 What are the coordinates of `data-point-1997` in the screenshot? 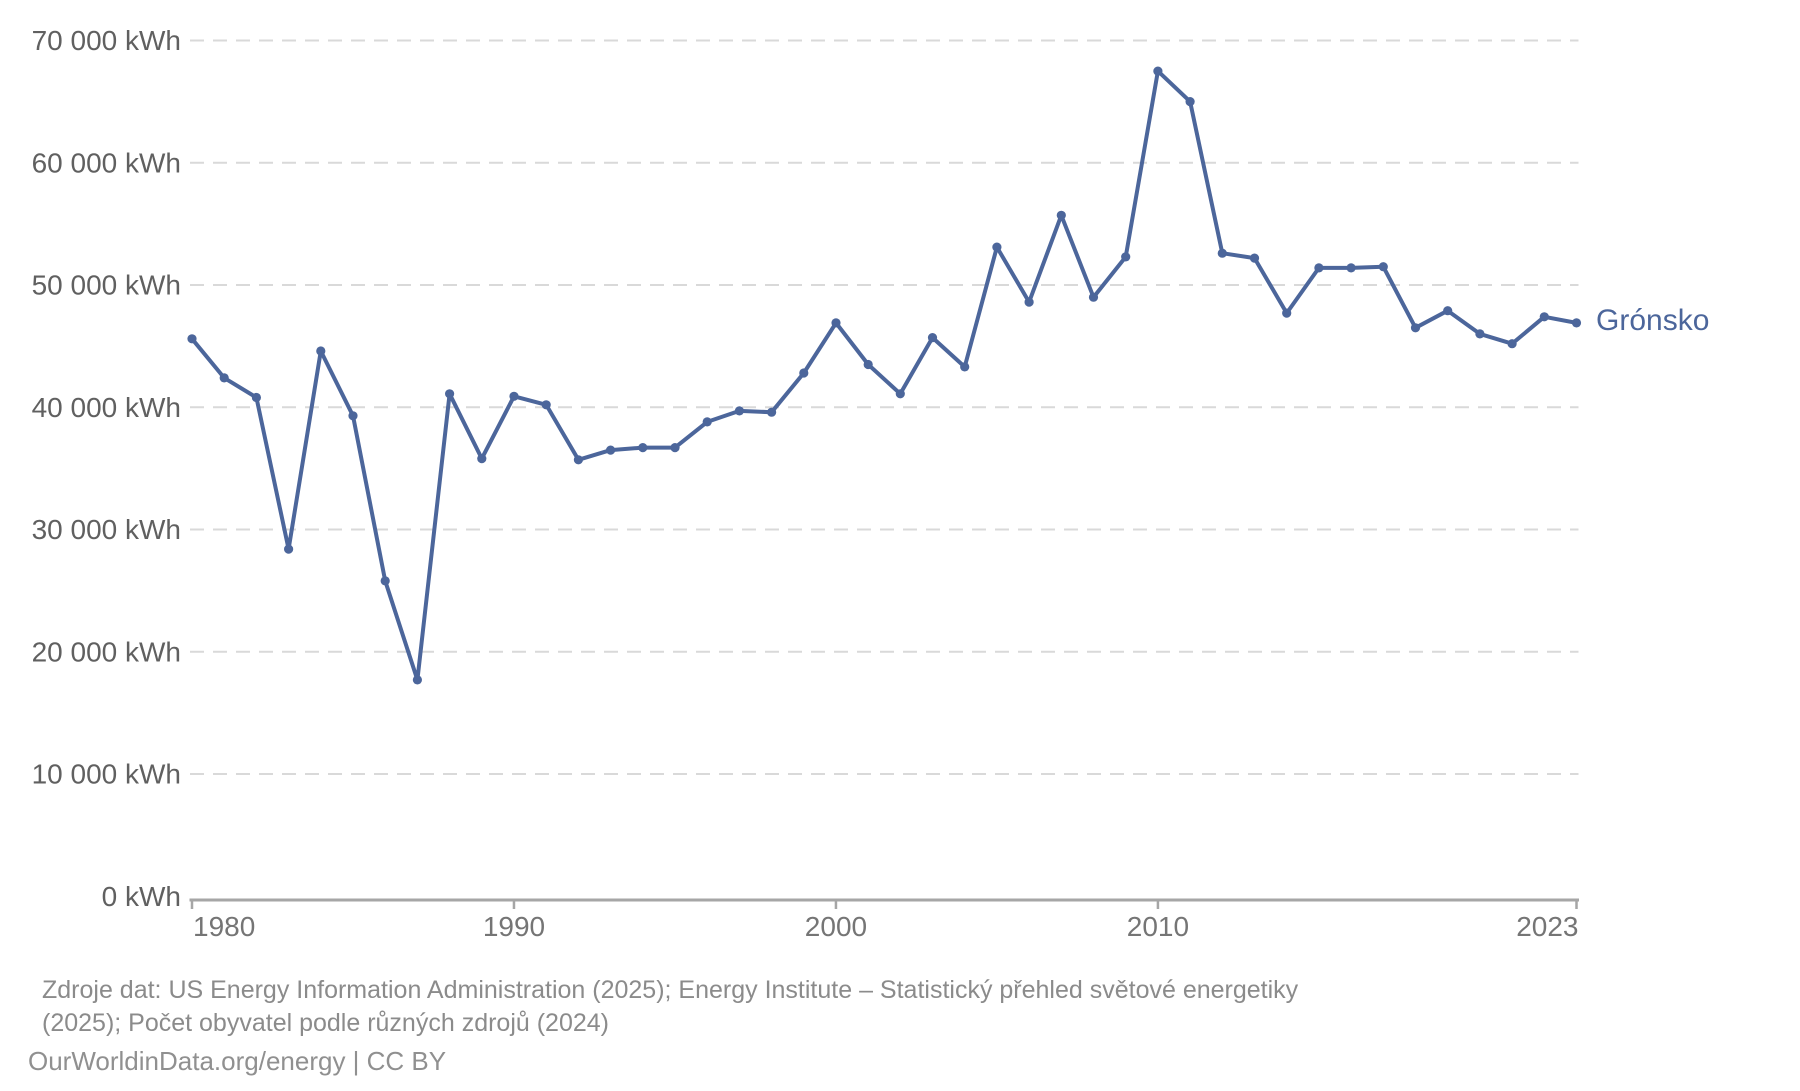 It's located at (739, 411).